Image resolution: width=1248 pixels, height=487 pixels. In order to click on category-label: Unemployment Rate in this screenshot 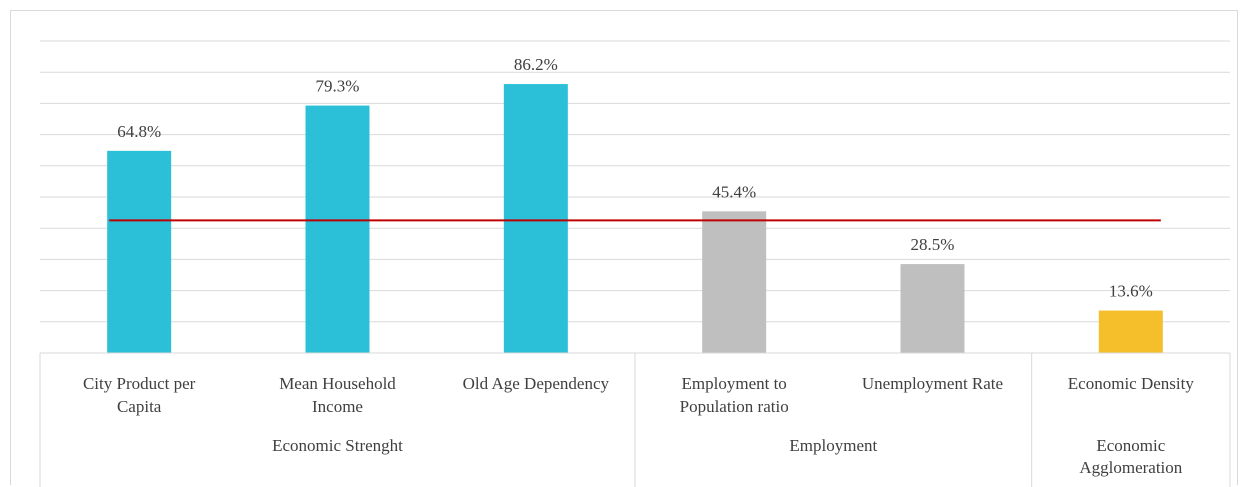, I will do `click(932, 383)`.